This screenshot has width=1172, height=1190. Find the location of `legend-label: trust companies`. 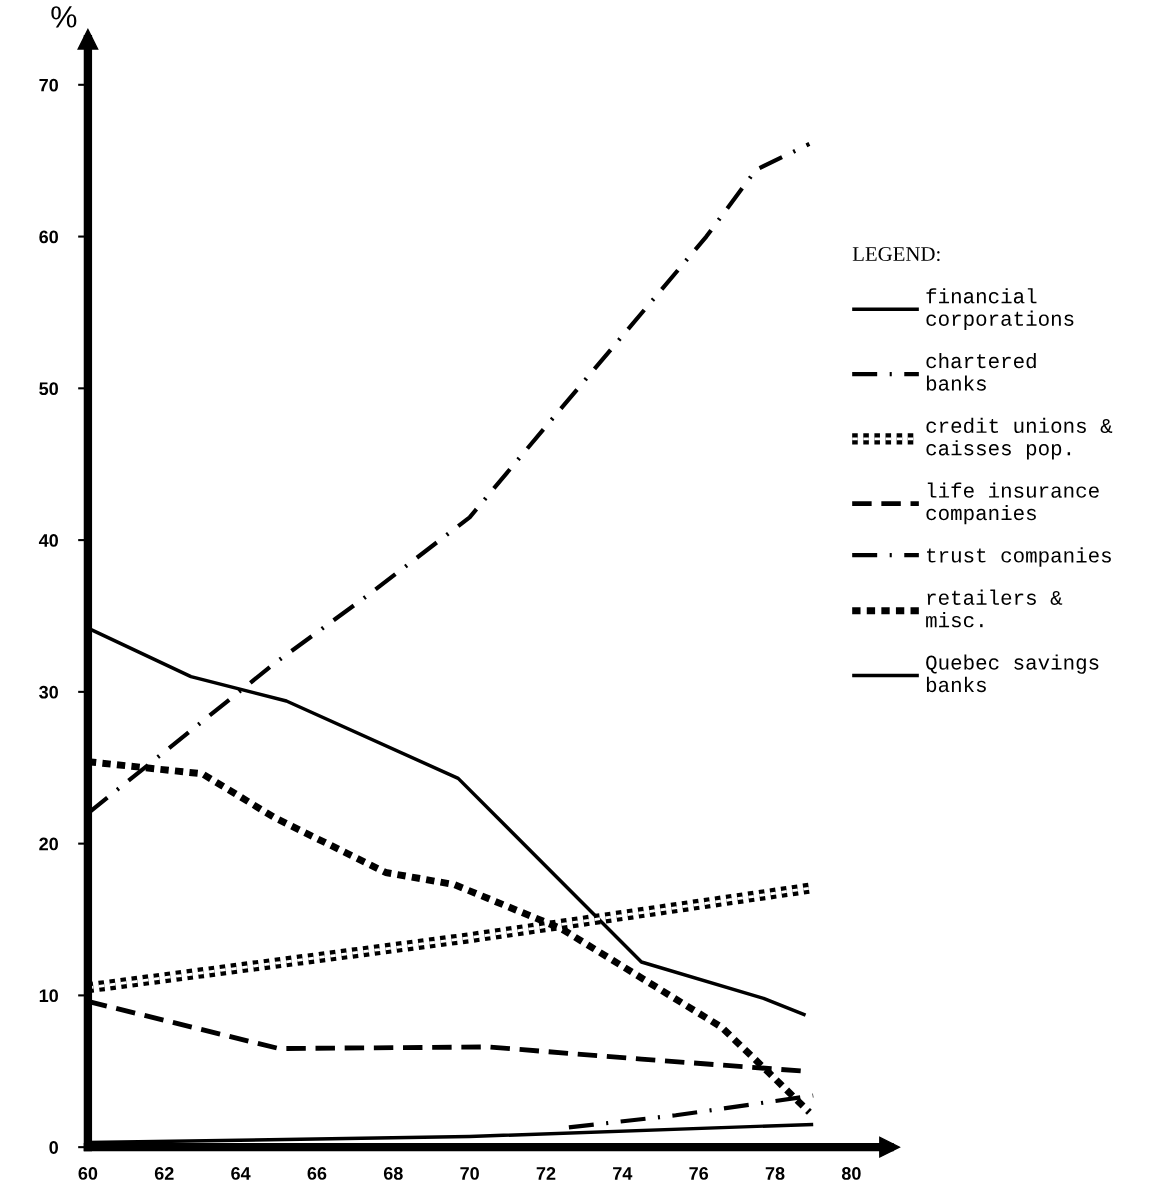

legend-label: trust companies is located at coordinates (1019, 557).